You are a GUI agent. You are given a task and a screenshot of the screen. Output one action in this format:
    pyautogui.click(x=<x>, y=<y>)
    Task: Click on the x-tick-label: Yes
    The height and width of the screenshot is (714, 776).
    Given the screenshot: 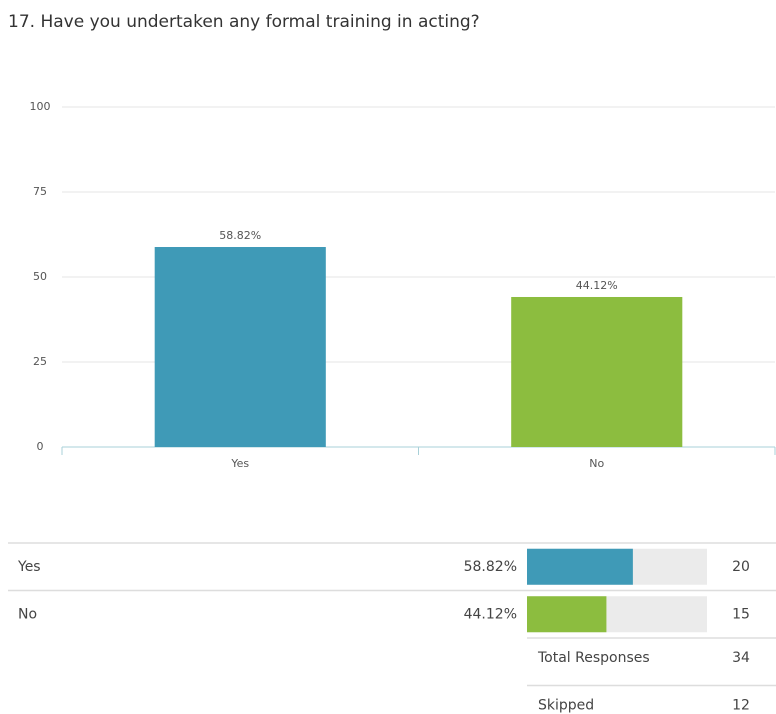 What is the action you would take?
    pyautogui.click(x=239, y=463)
    